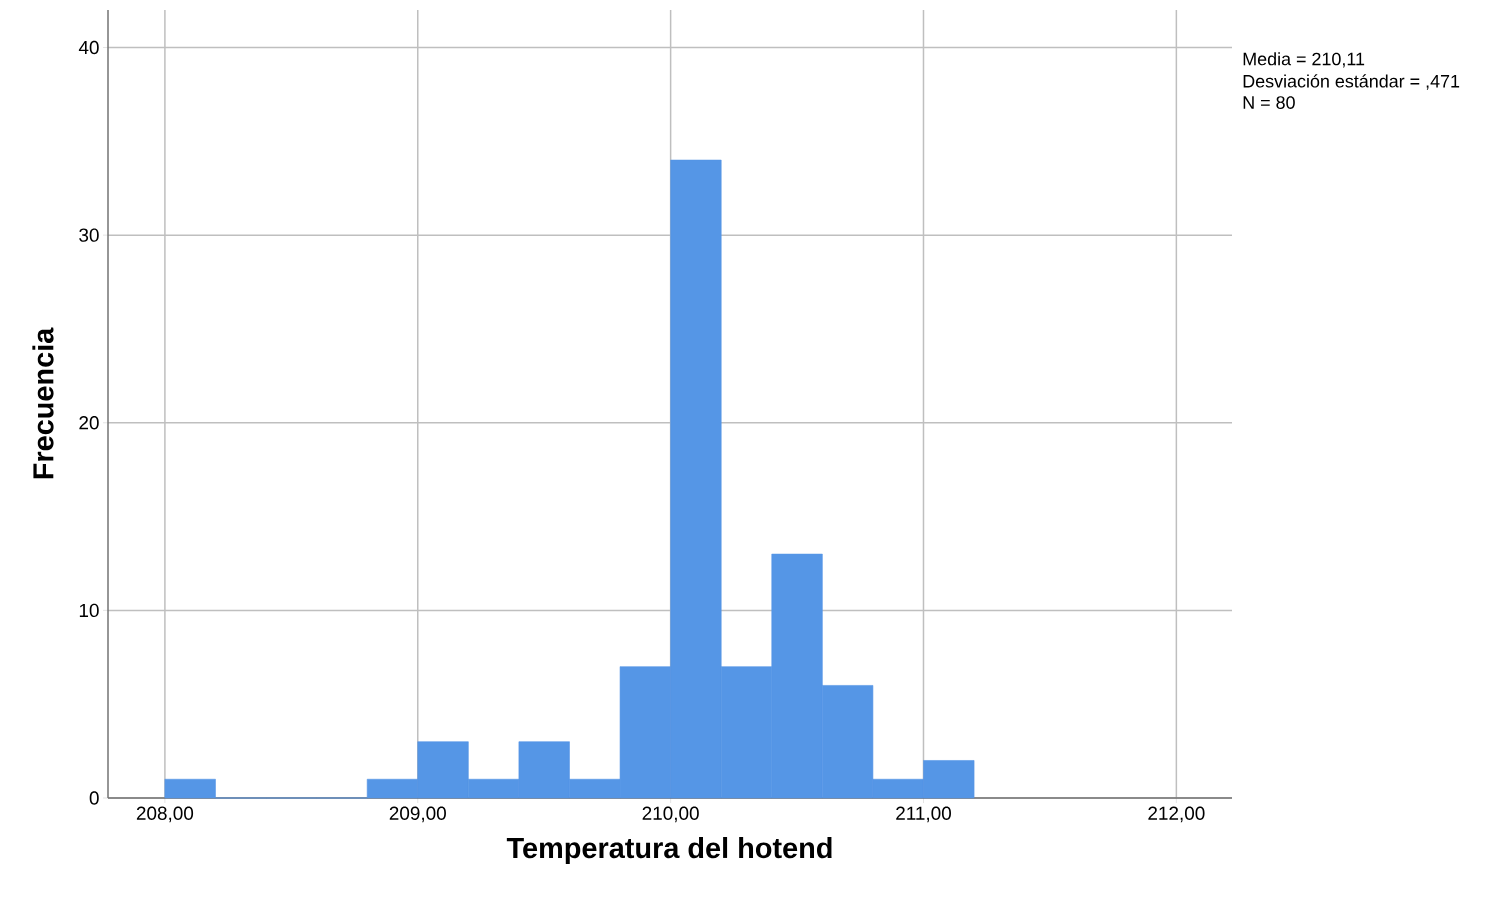  Describe the element at coordinates (94, 798) in the screenshot. I see `y-tick-label: 0` at that location.